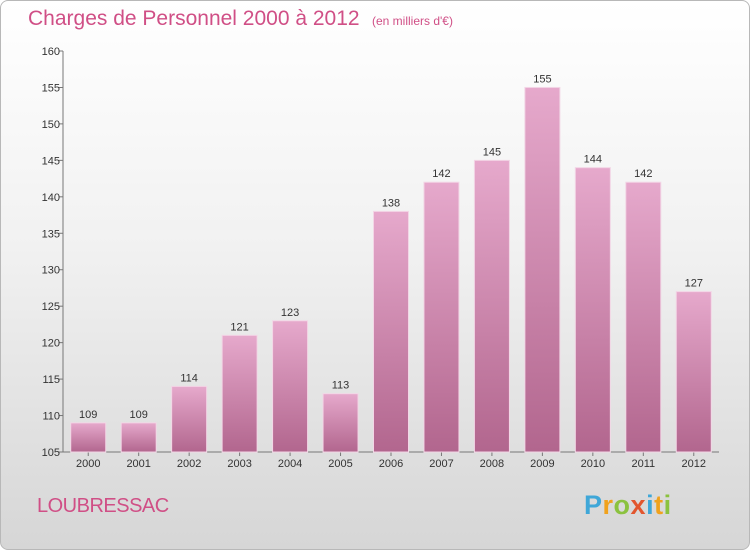 The image size is (750, 550). What do you see at coordinates (51, 271) in the screenshot?
I see `y-tick-label: 130` at bounding box center [51, 271].